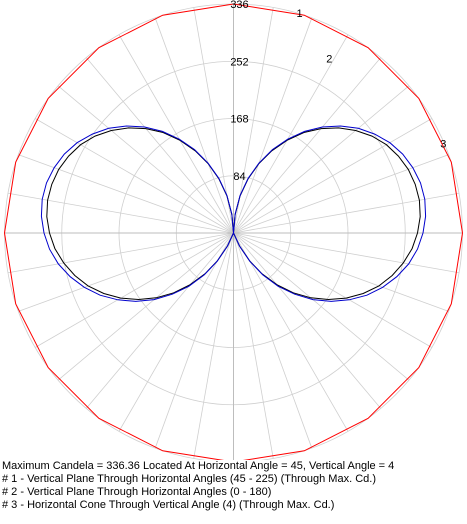 Image resolution: width=467 pixels, height=524 pixels. Describe the element at coordinates (239, 62) in the screenshot. I see `radial-tick-label-252: 252` at that location.